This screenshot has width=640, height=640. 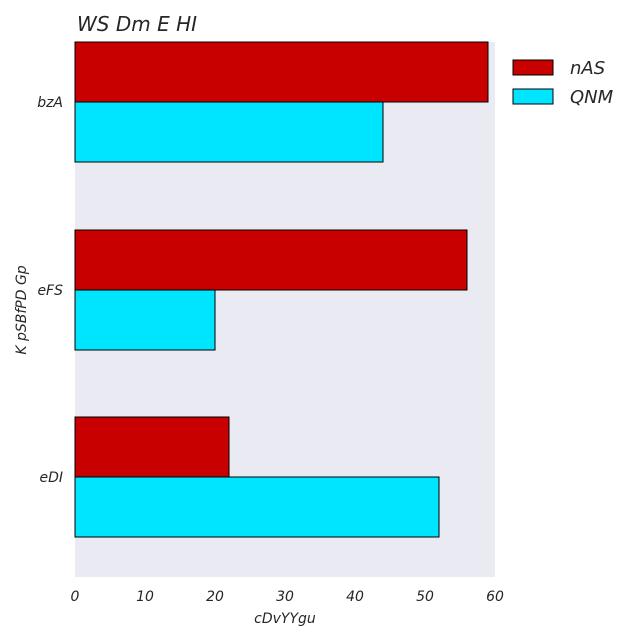 What do you see at coordinates (145, 320) in the screenshot?
I see `bar-QNM-eFS` at bounding box center [145, 320].